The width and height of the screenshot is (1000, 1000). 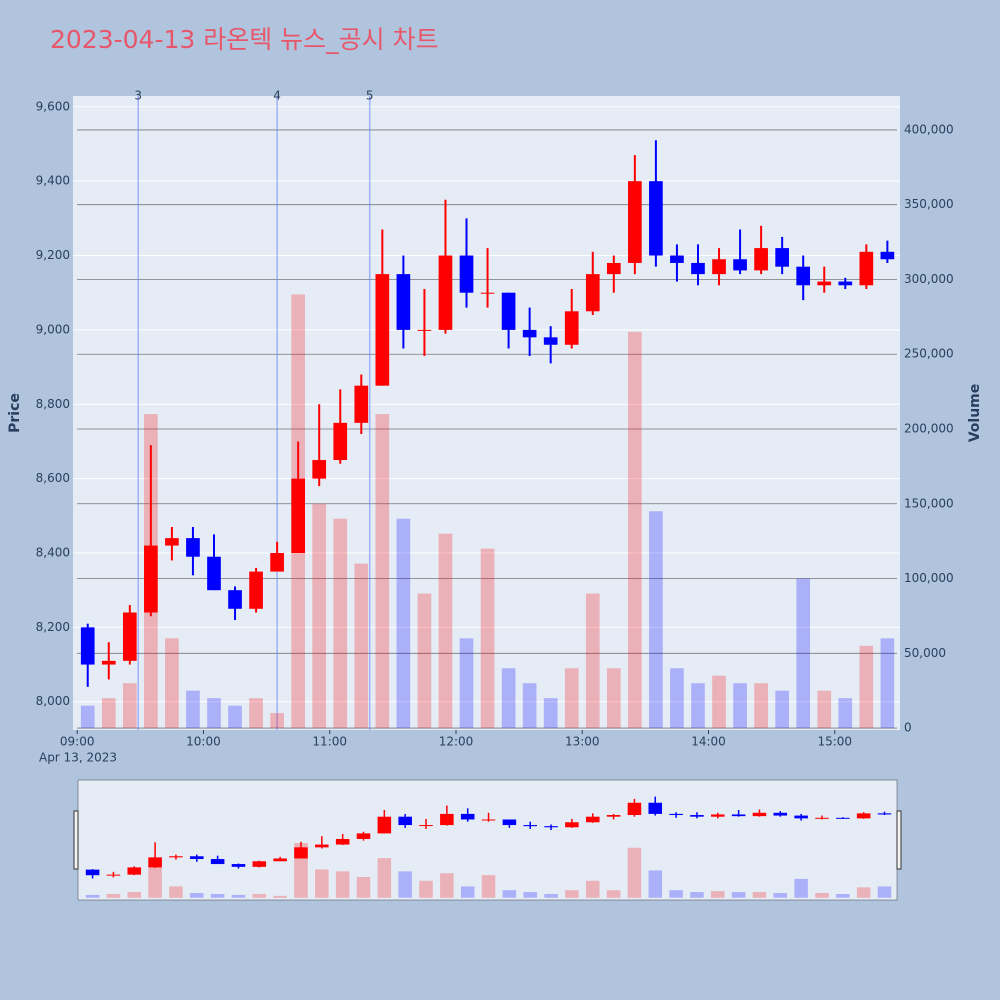 I want to click on y2-tick-label: 0, so click(x=908, y=728).